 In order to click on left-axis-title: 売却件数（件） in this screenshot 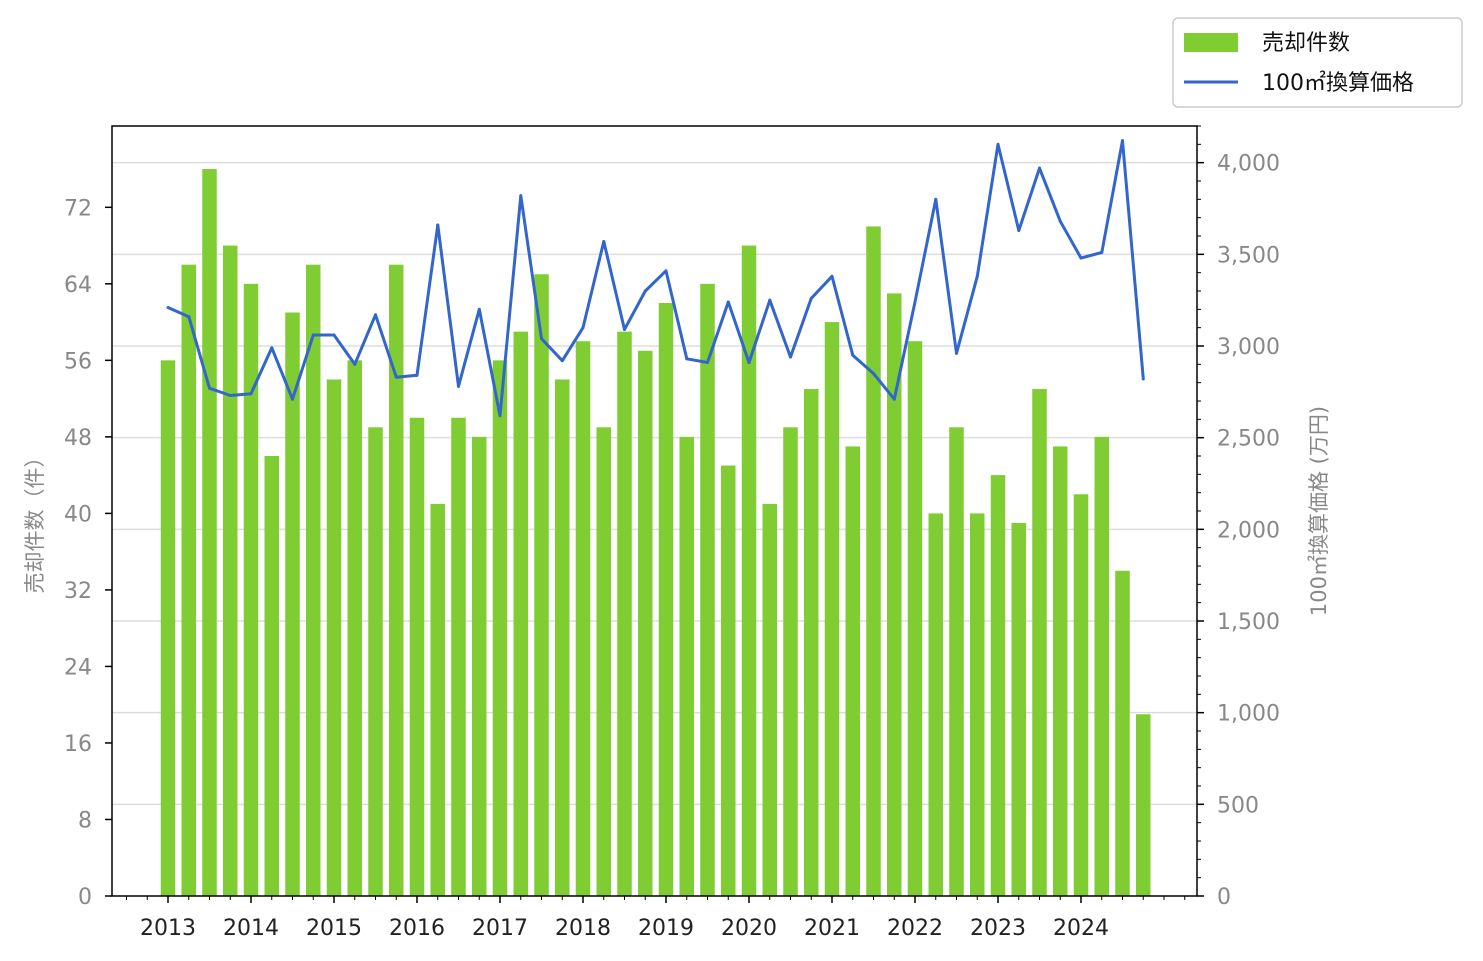, I will do `click(35, 520)`.